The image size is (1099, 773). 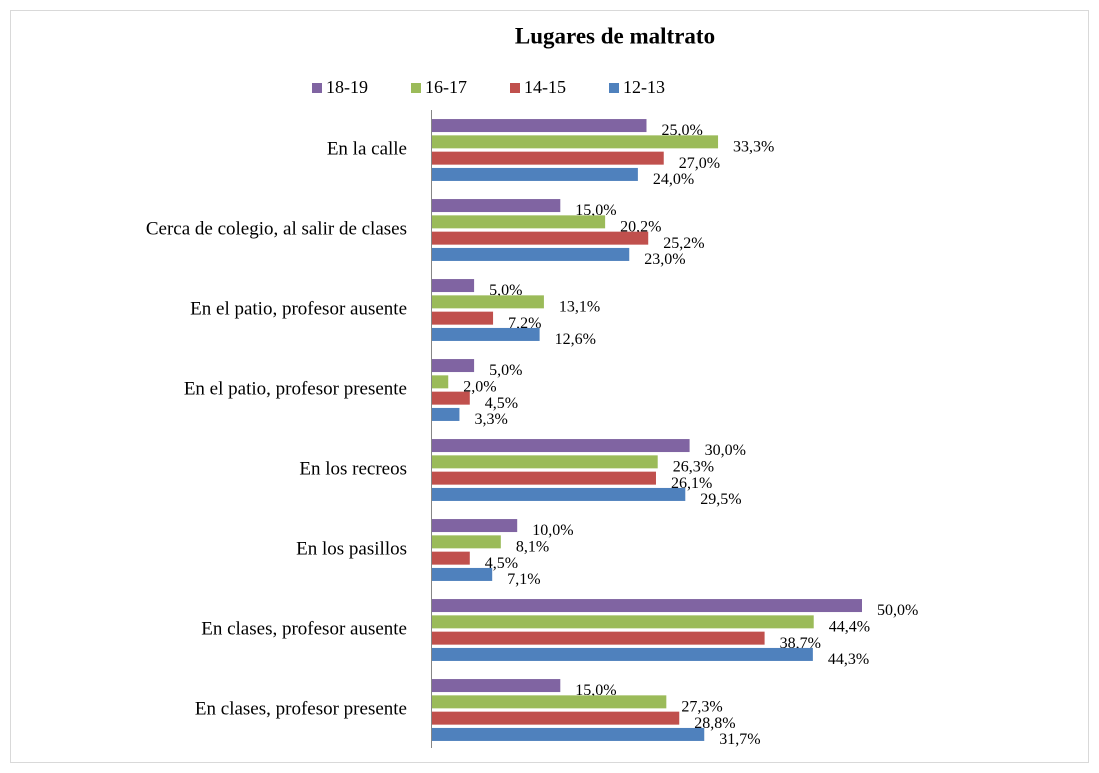 I want to click on value-label: 25,2%, so click(x=683, y=243).